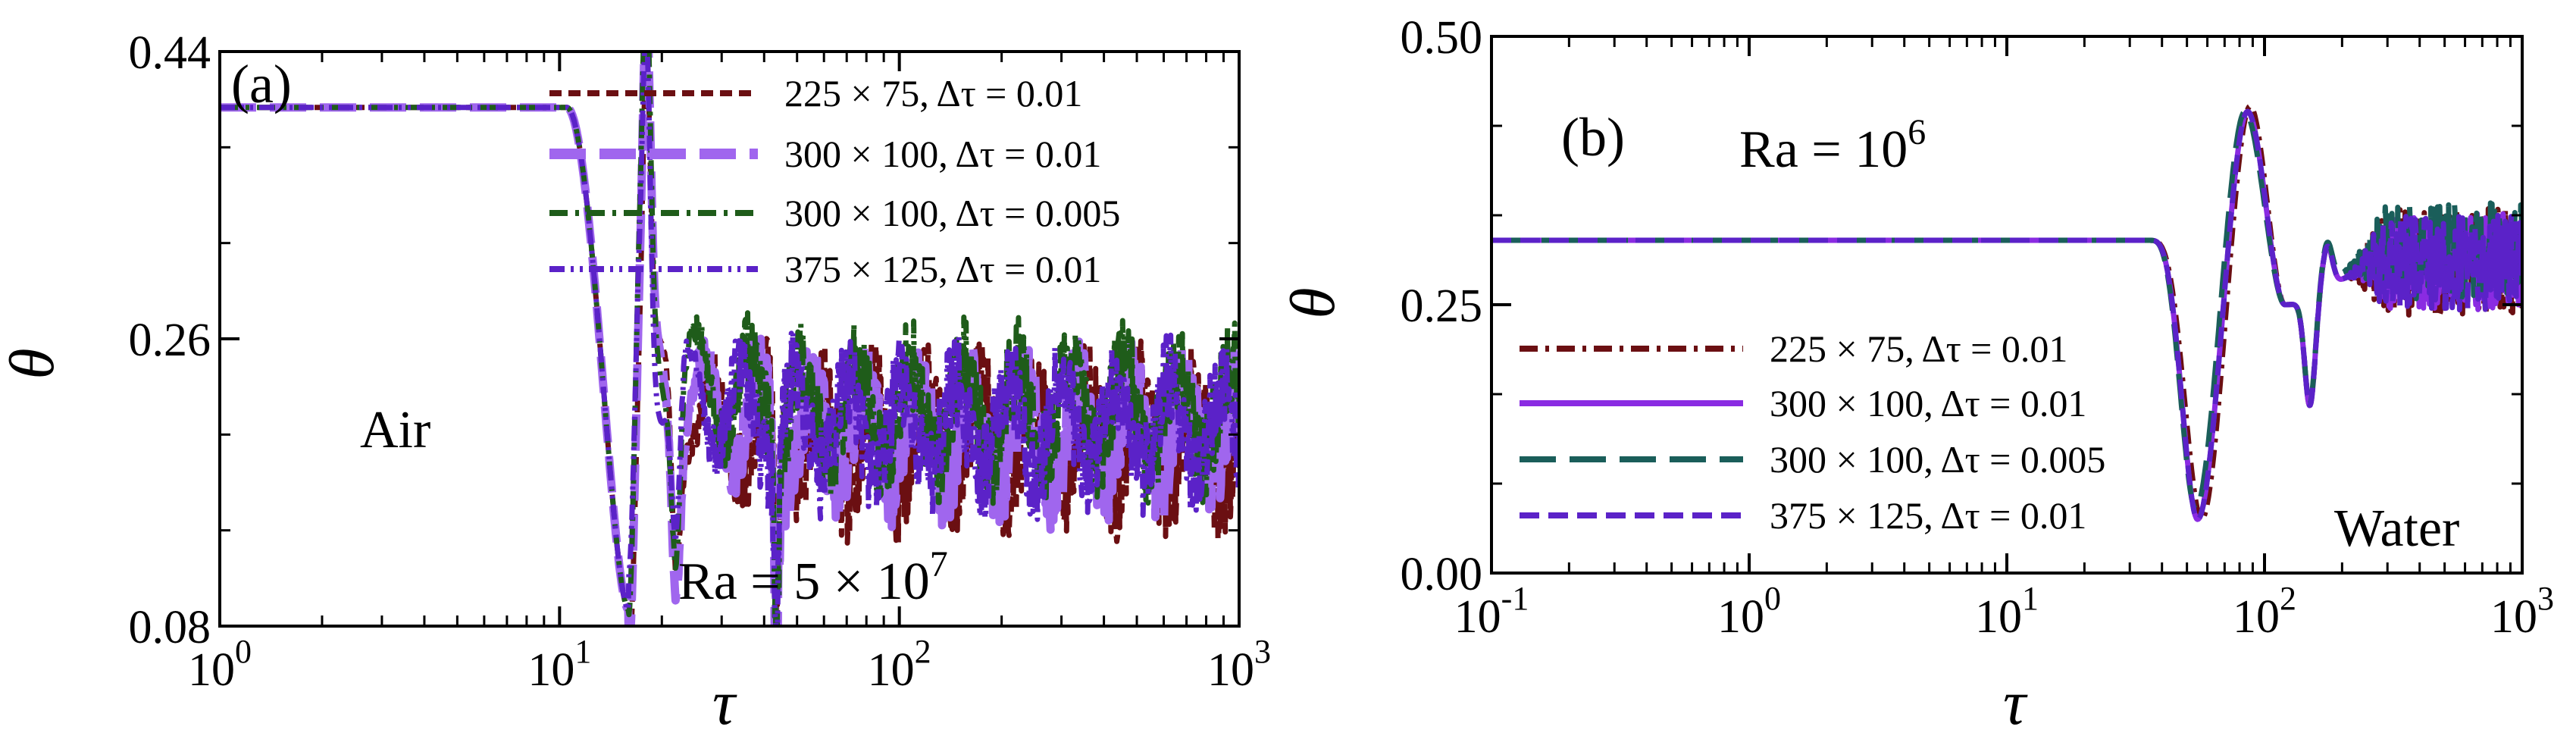  Describe the element at coordinates (2007, 611) in the screenshot. I see `panel-b-x-tick-label: 10¹` at that location.